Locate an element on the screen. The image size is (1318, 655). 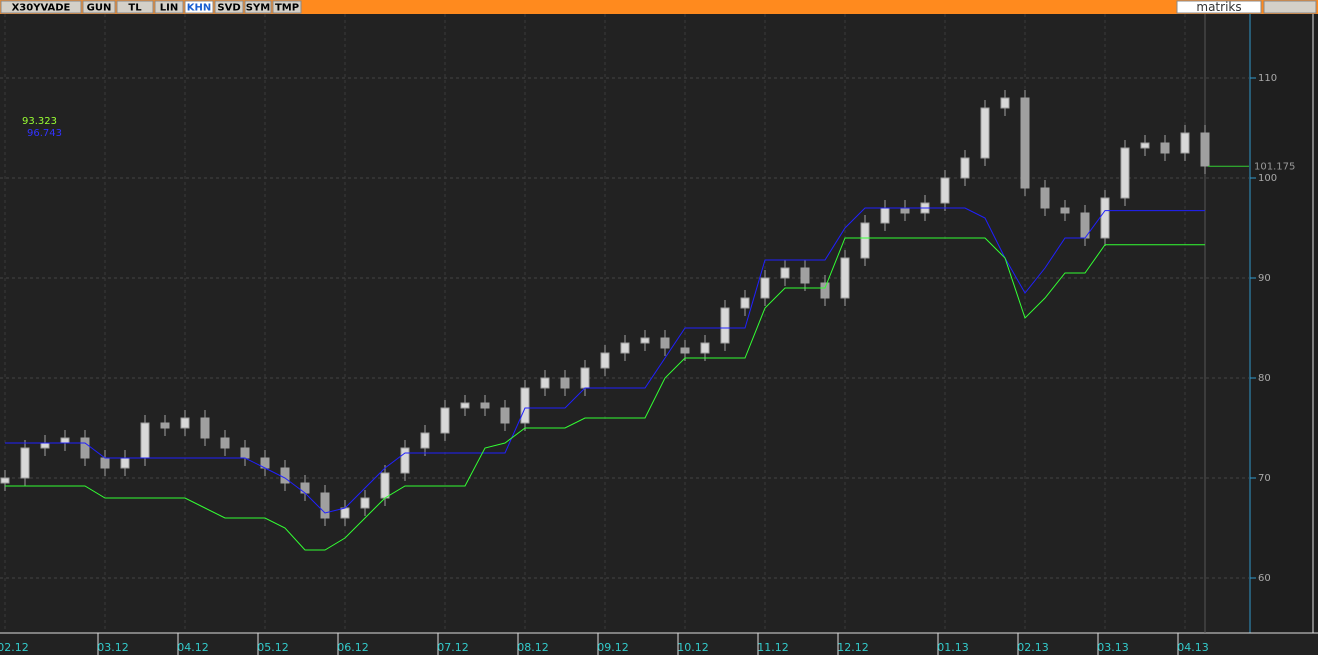
window-controls is located at coordinates (1290, 7).